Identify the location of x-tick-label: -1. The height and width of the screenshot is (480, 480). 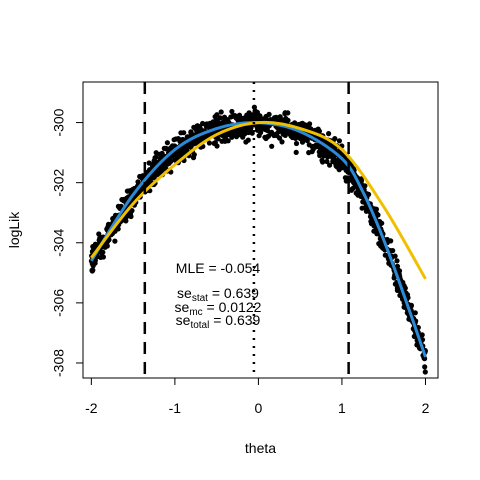
(175, 408).